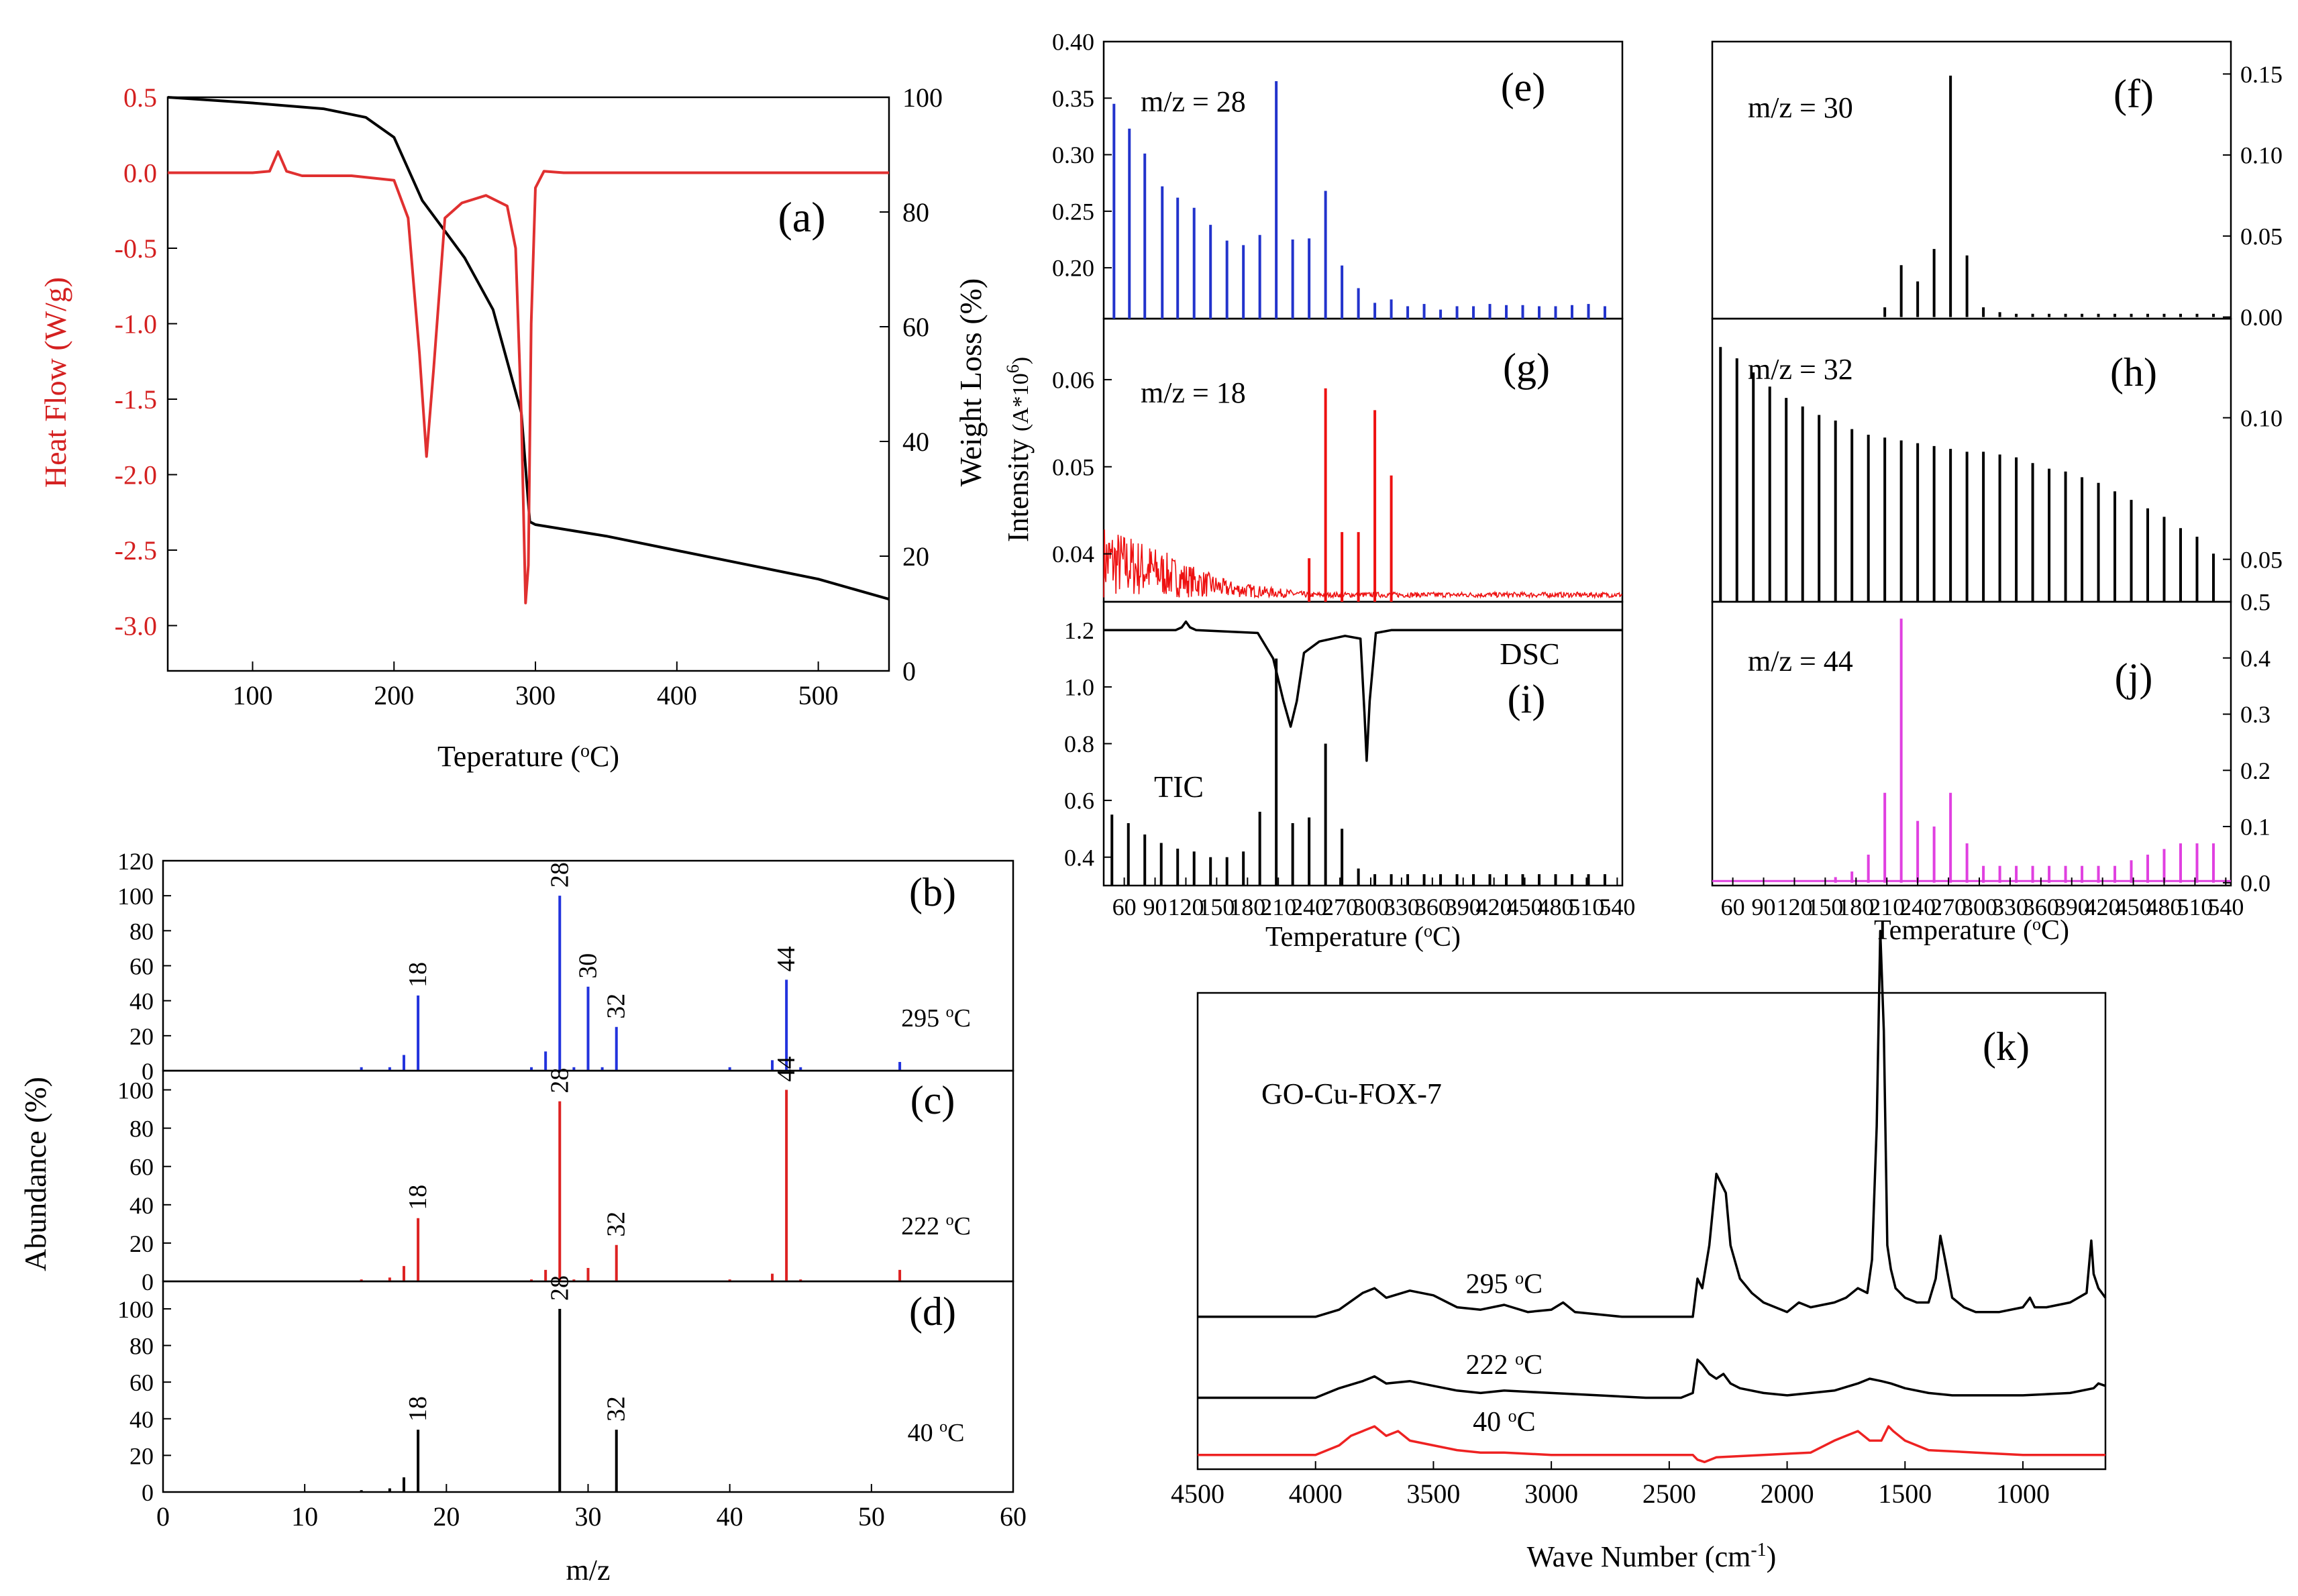 The image size is (2298, 1596). Describe the element at coordinates (1309, 907) in the screenshot. I see `panel-i-xtick-label: 240` at that location.